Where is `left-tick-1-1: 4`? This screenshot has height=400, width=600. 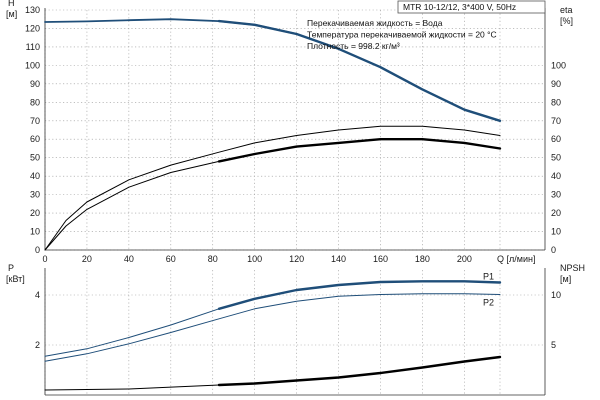
left-tick-1-1: 4 is located at coordinates (37, 295).